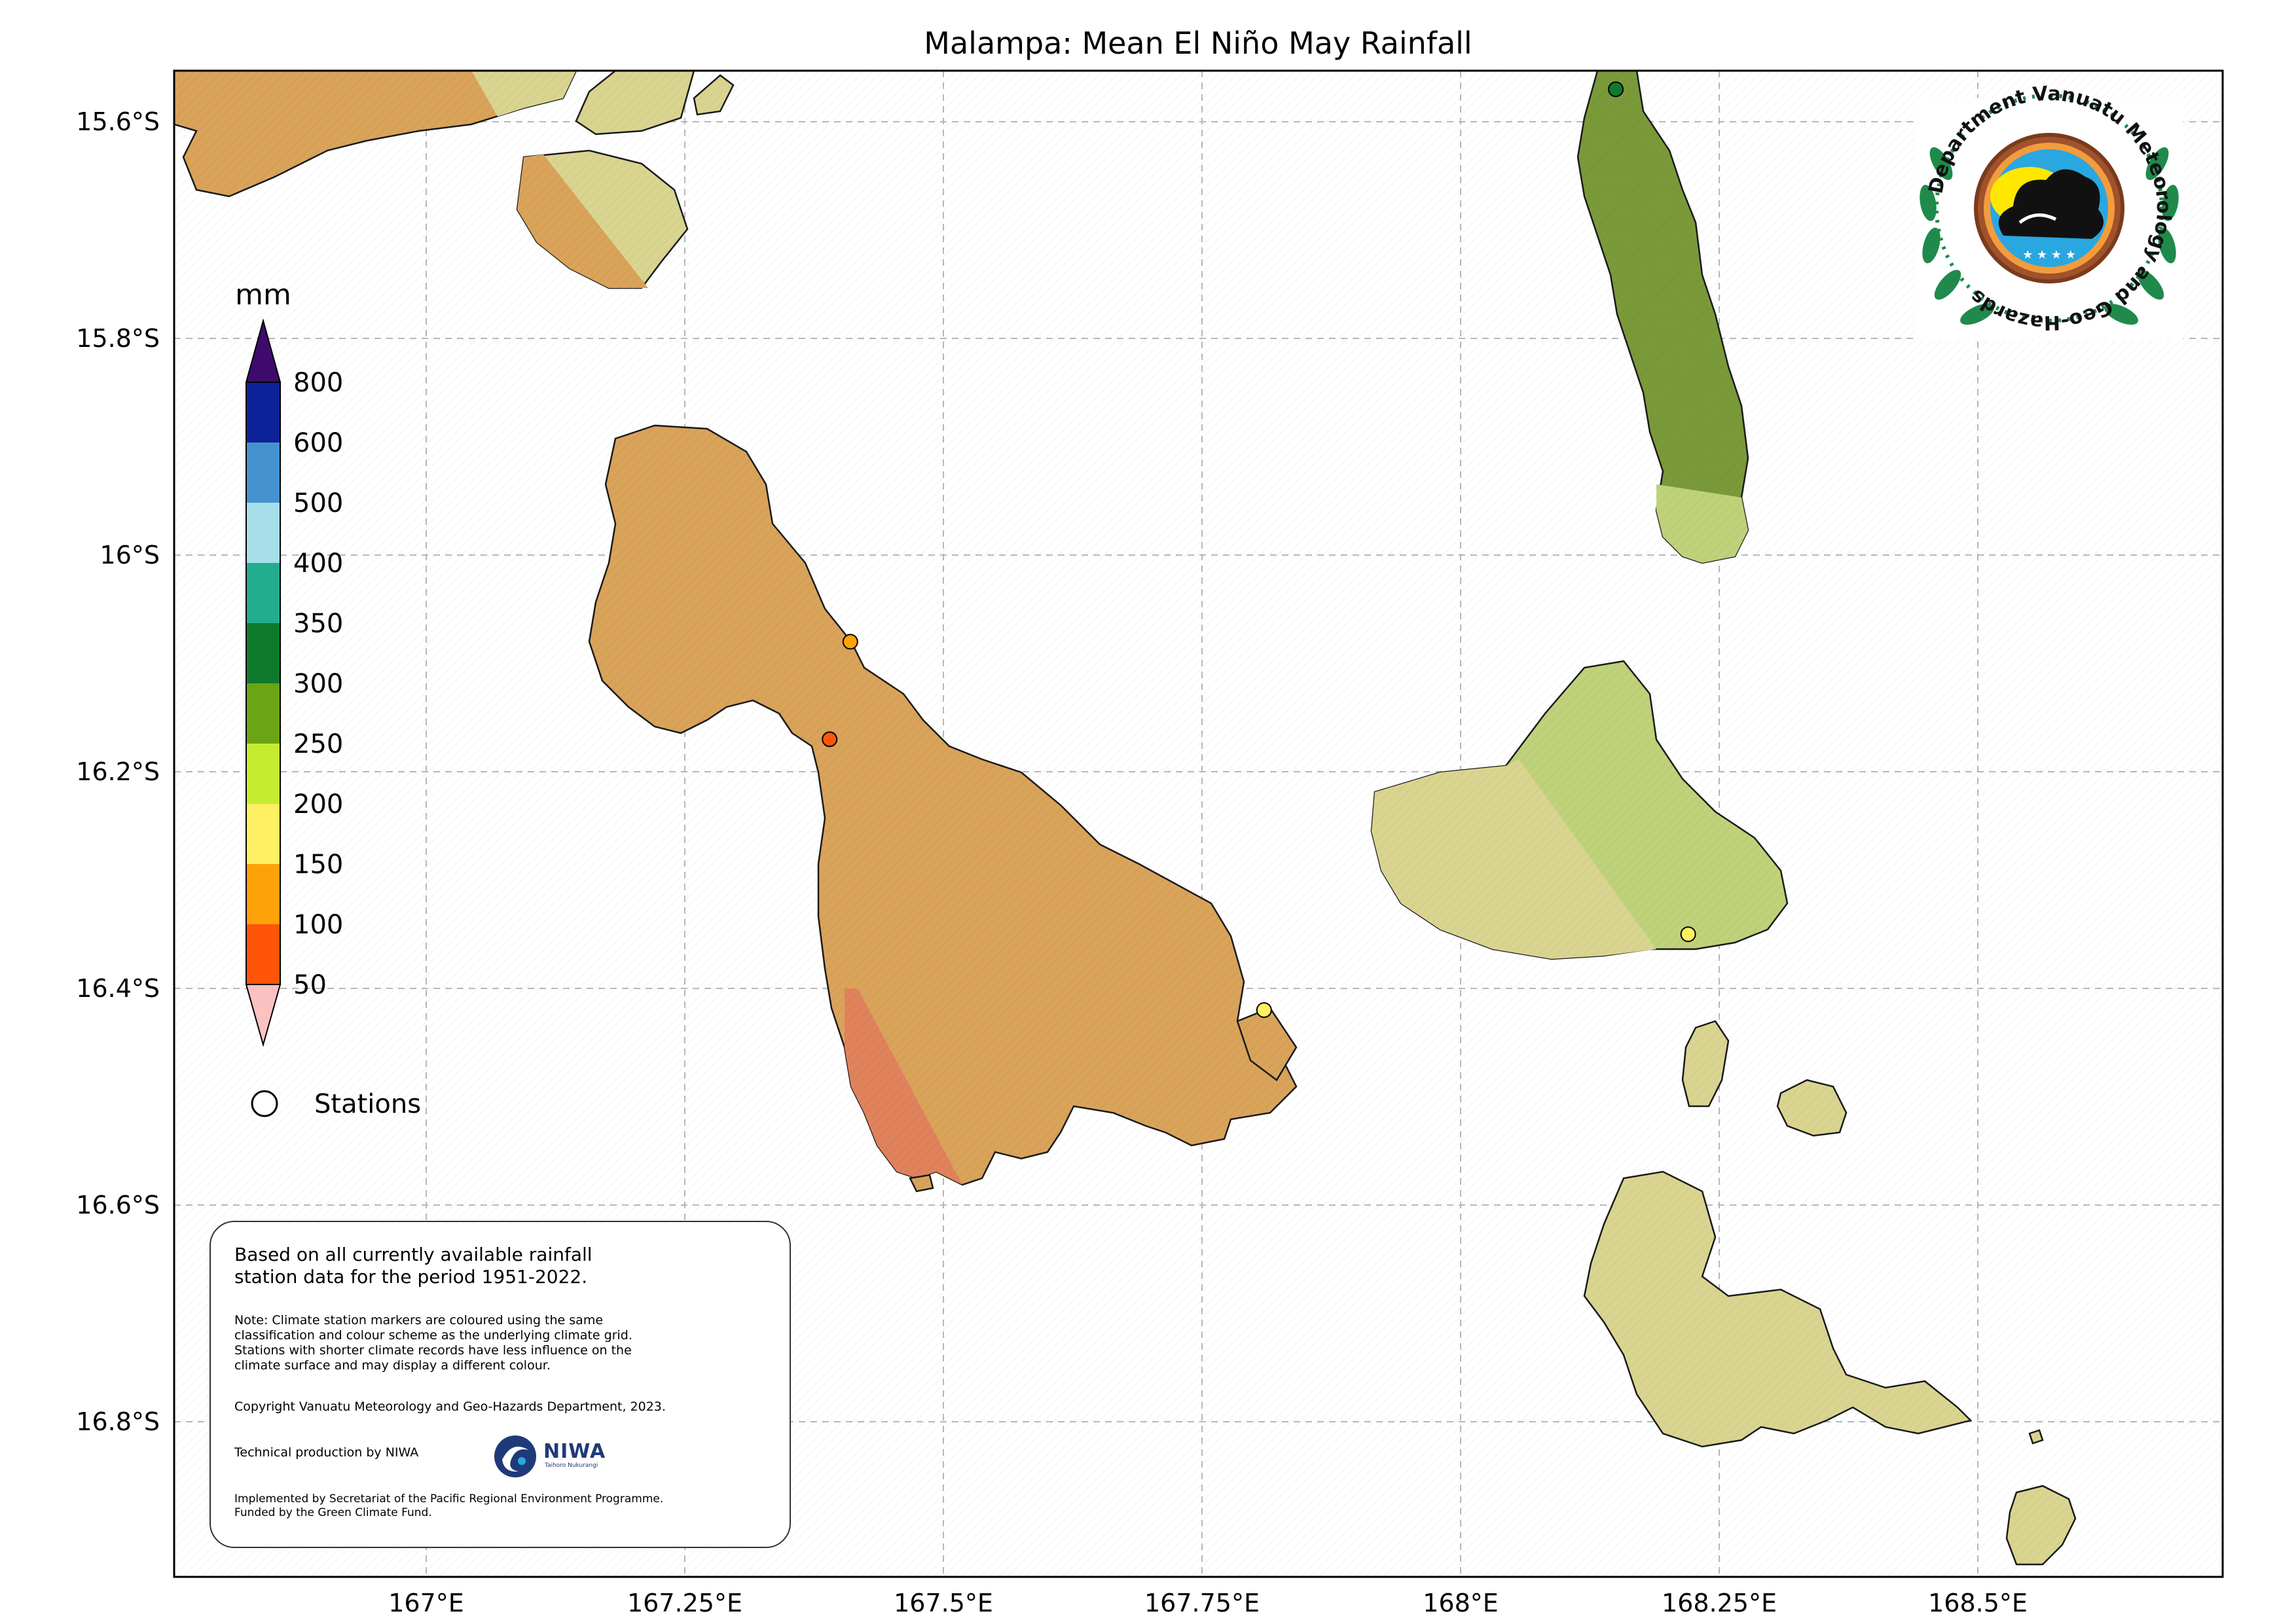 This screenshot has height=1624, width=2296. I want to click on lon-tick: 167.25°E, so click(684, 1603).